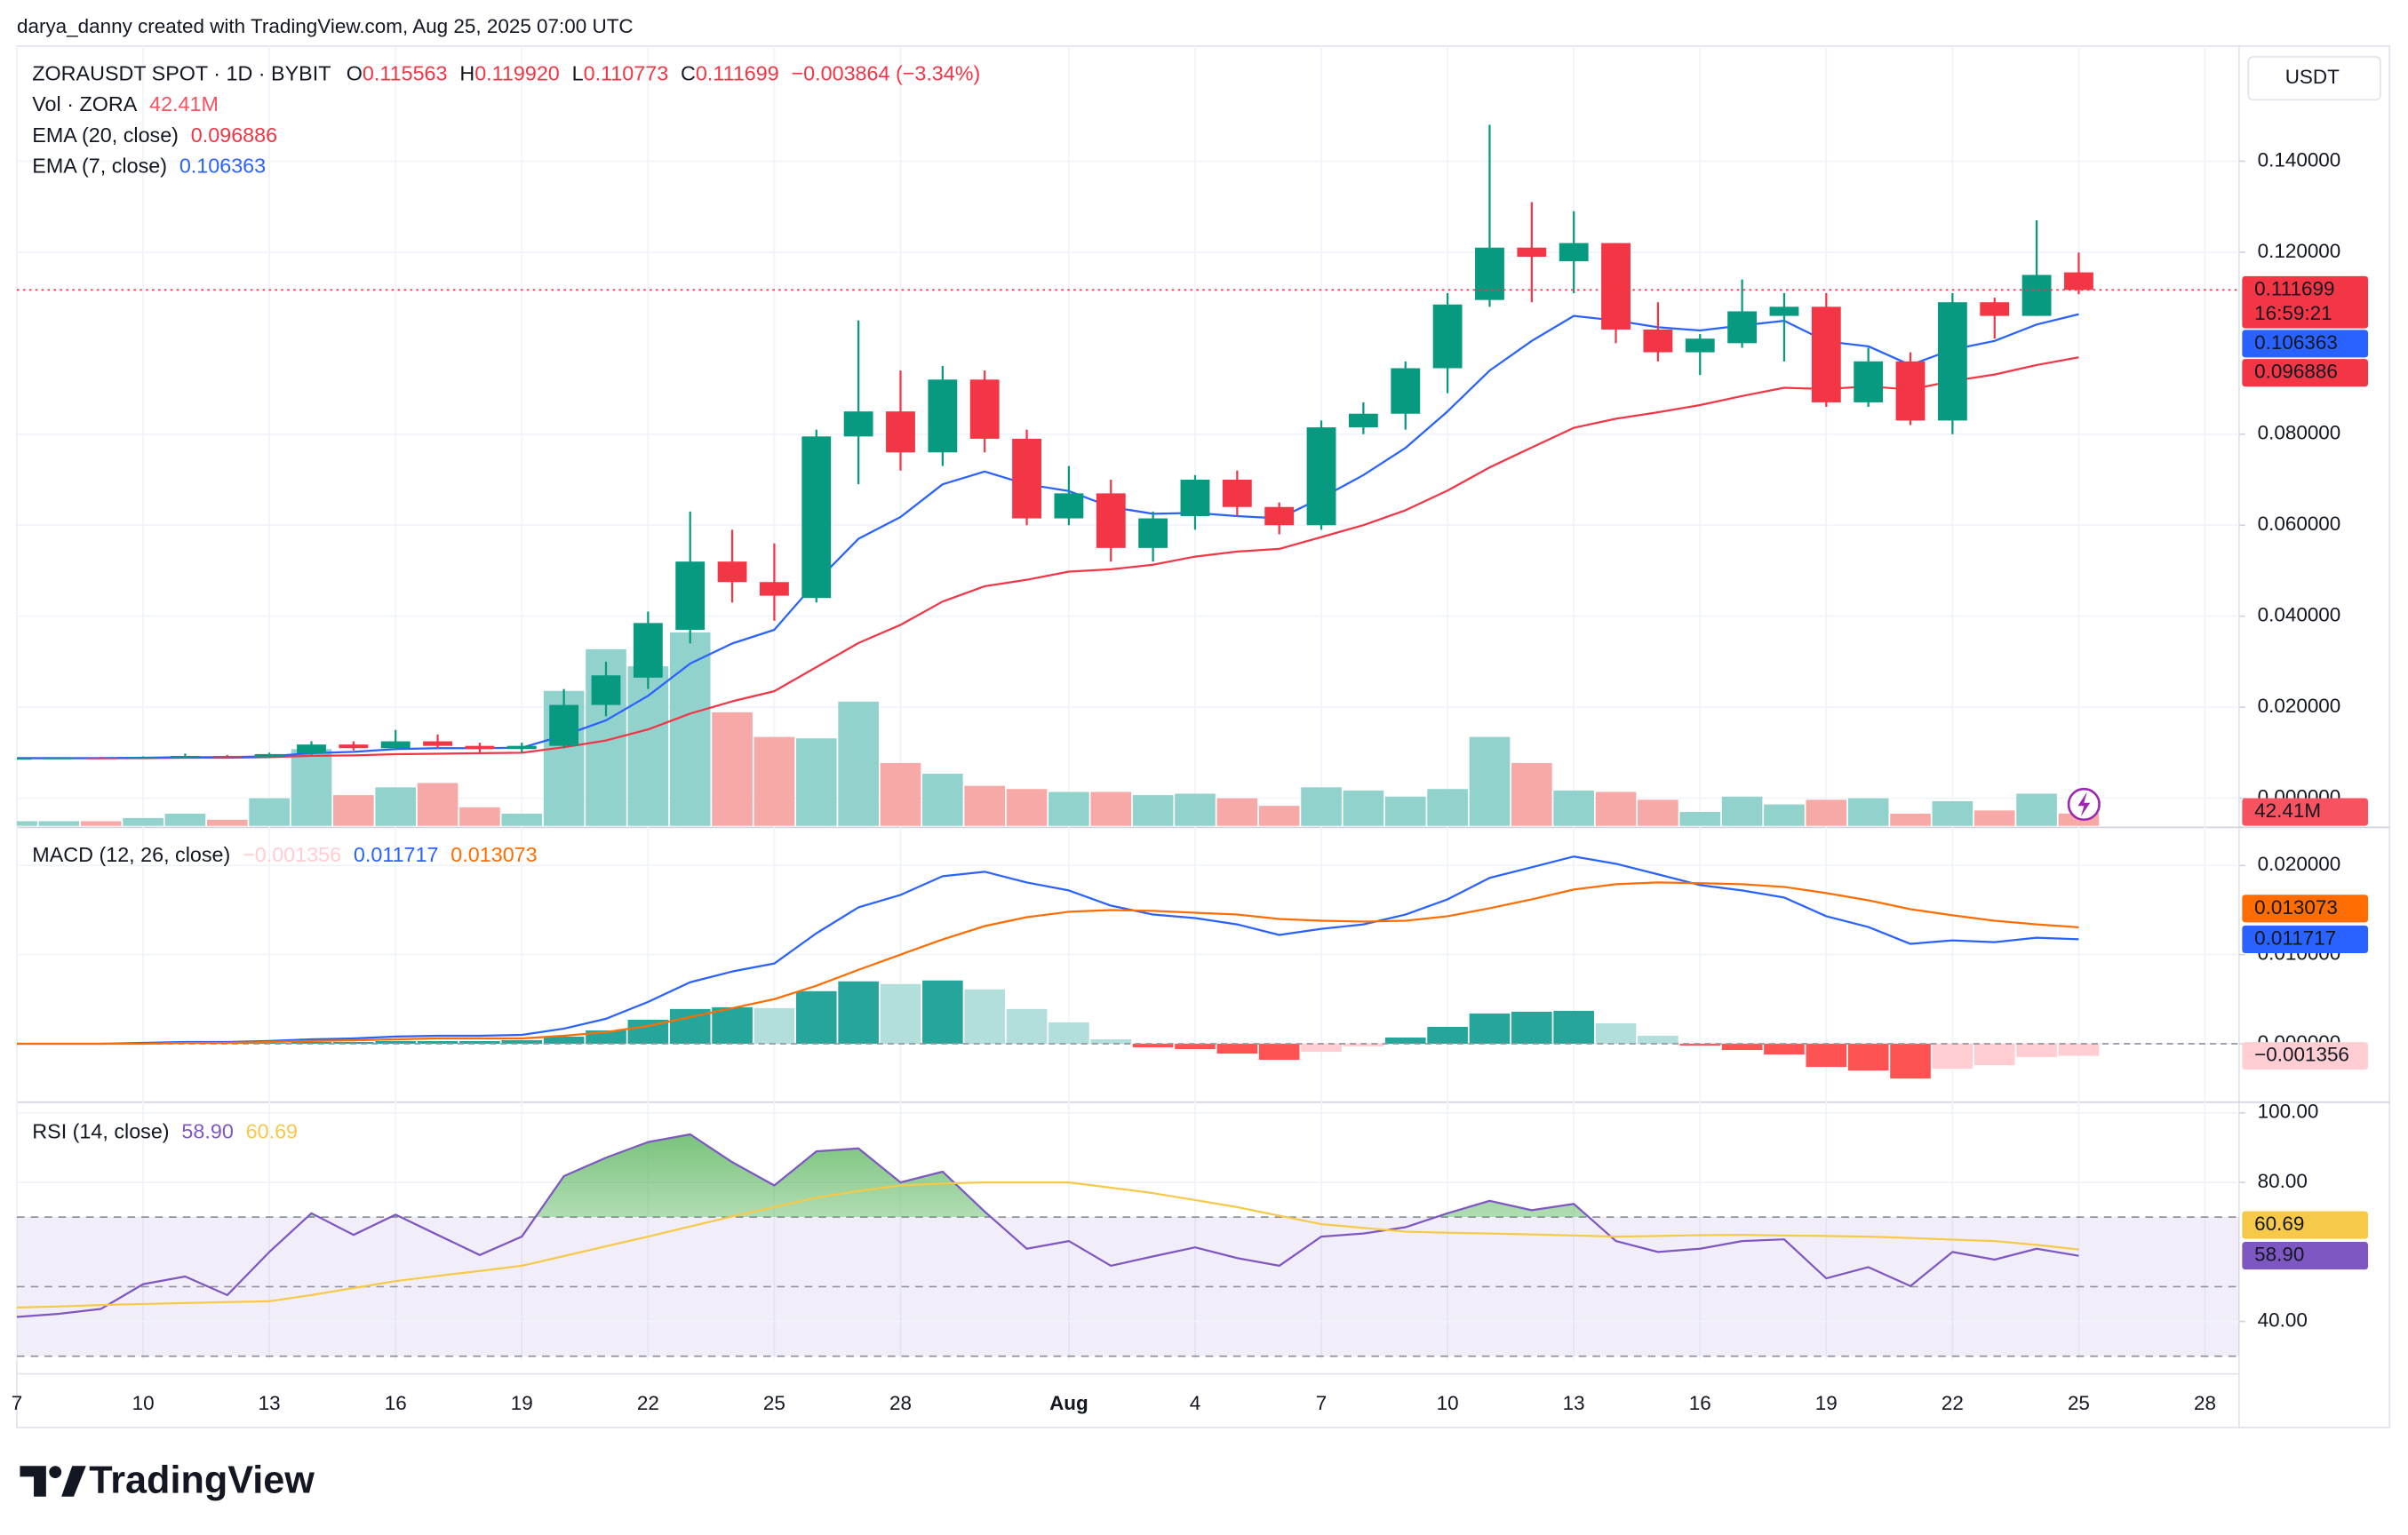  What do you see at coordinates (2295, 938) in the screenshot?
I see `macd-label: 0.011717` at bounding box center [2295, 938].